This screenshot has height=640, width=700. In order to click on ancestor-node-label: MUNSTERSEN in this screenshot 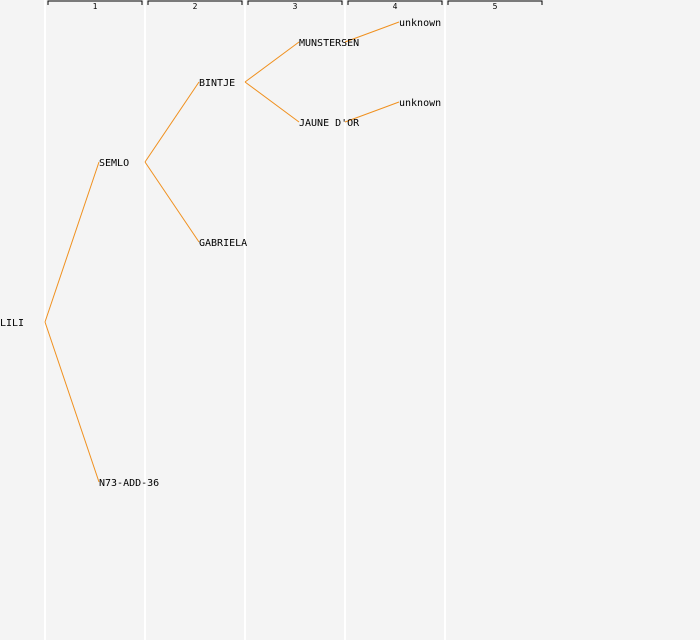, I will do `click(329, 43)`.